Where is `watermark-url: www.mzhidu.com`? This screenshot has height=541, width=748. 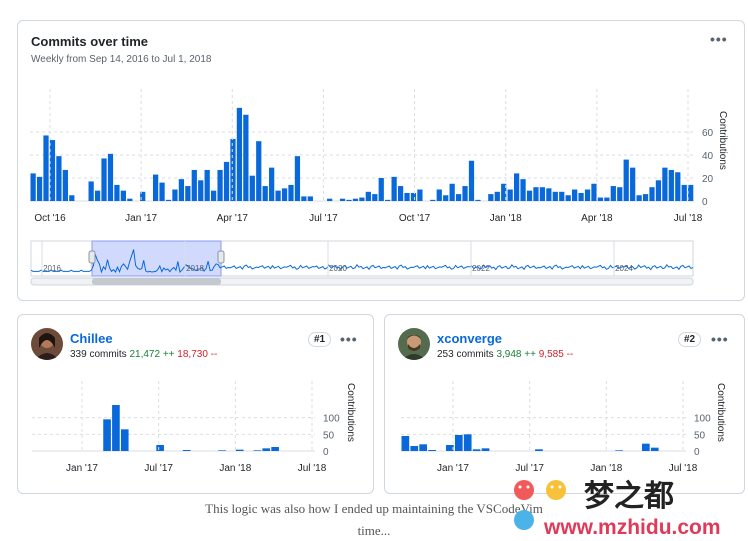 watermark-url: www.mzhidu.com is located at coordinates (632, 527).